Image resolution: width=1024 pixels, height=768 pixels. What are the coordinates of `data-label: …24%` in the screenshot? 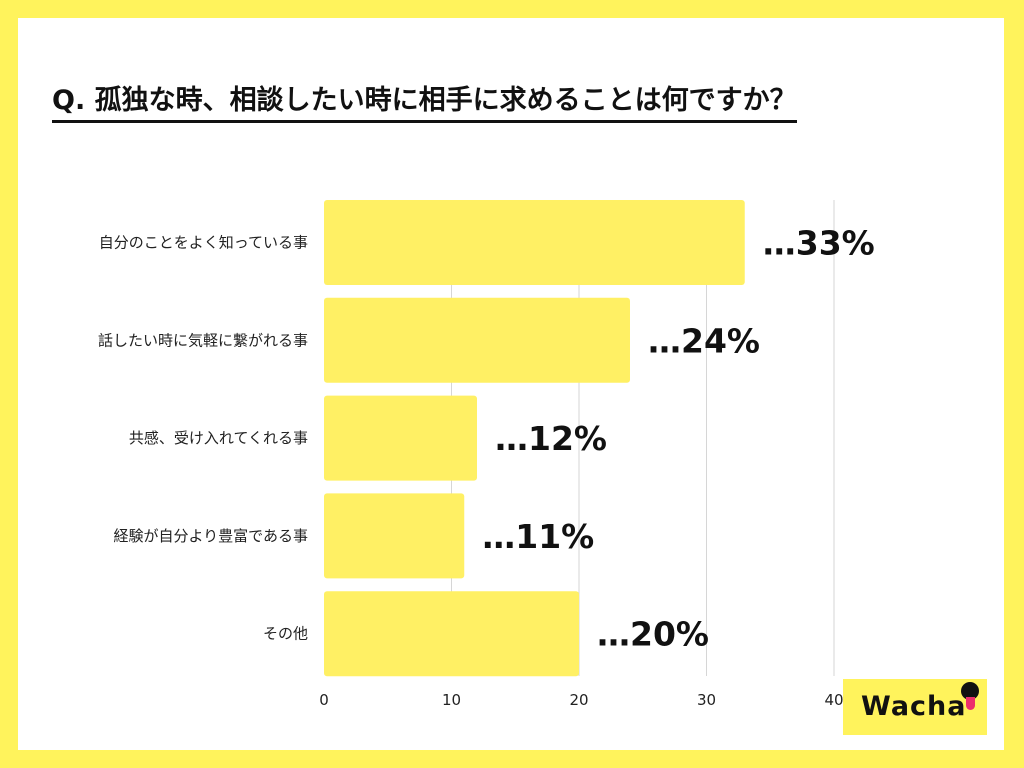 It's located at (704, 340).